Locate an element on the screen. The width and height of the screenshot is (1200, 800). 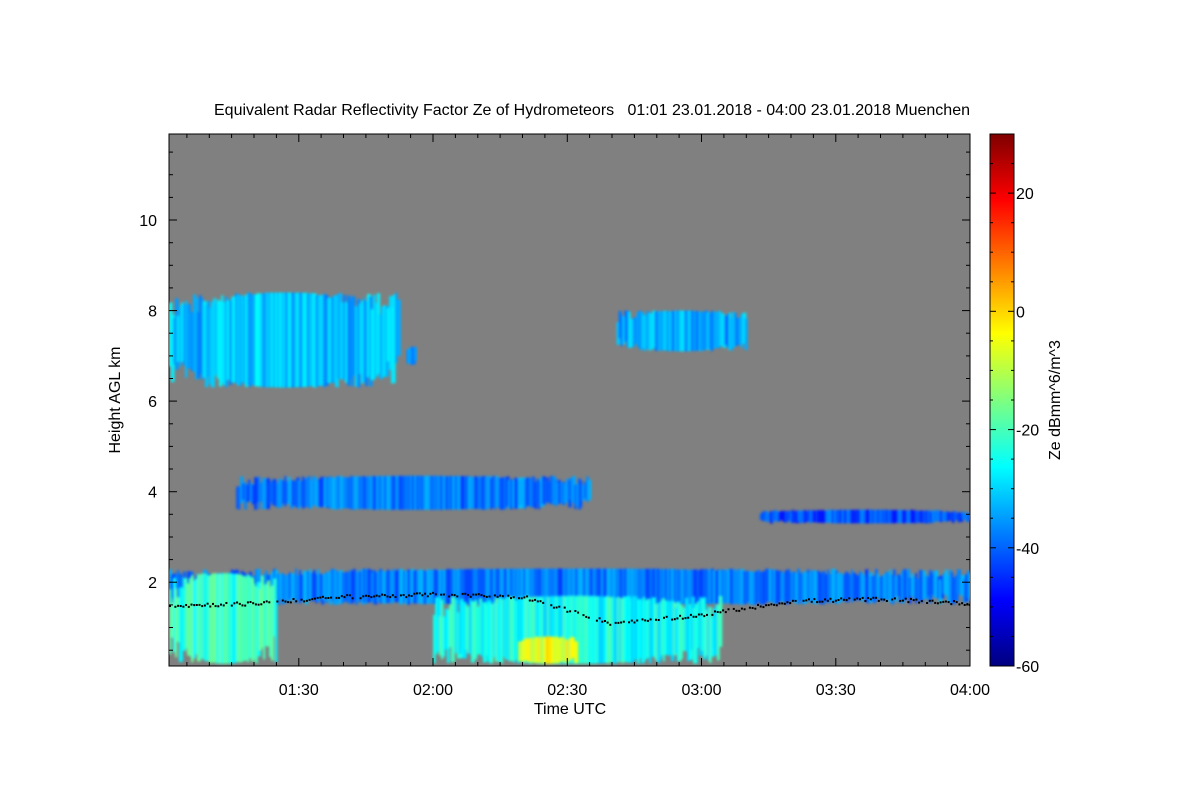
y-tick-label: 4 is located at coordinates (152, 493).